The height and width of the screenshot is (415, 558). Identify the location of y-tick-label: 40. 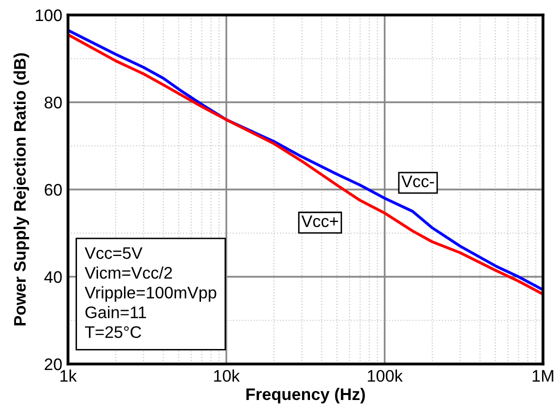
(53, 277).